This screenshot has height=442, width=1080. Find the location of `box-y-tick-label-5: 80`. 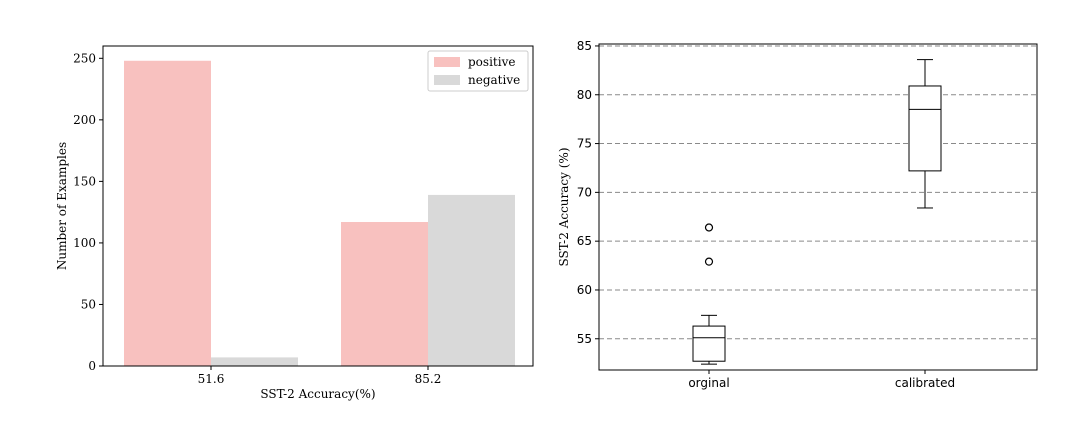

box-y-tick-label-5: 80 is located at coordinates (584, 95).